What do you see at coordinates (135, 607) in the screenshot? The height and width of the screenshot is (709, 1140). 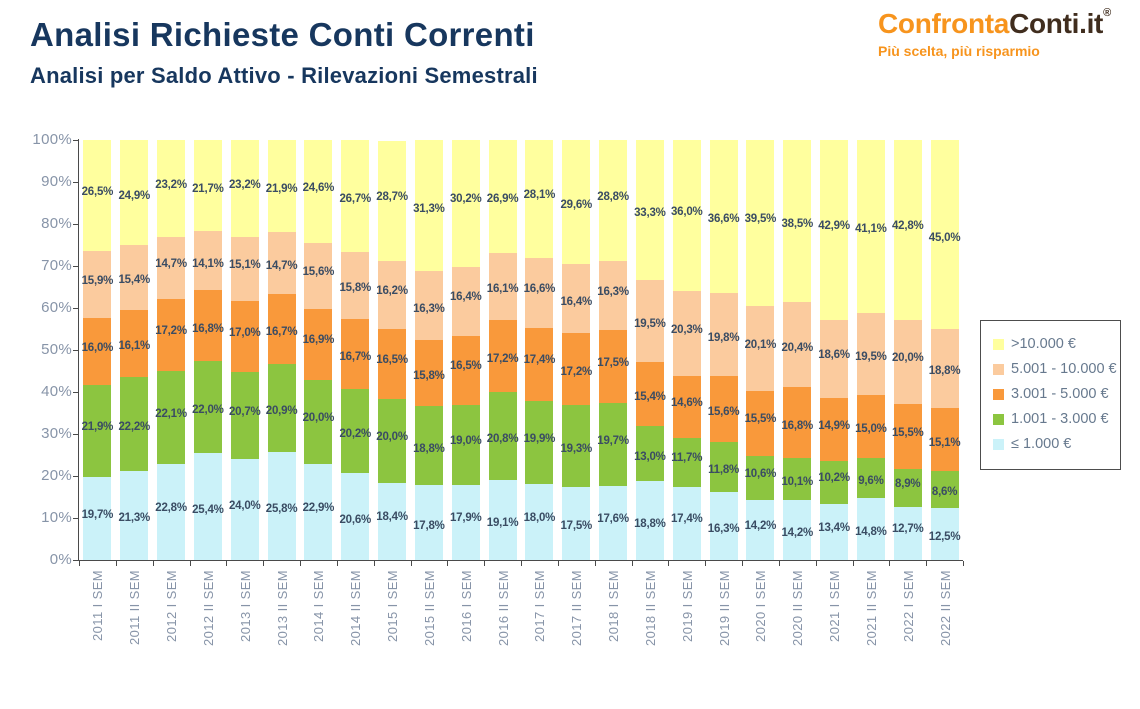 I see `x-axis-category-label: 2011 II SEM` at bounding box center [135, 607].